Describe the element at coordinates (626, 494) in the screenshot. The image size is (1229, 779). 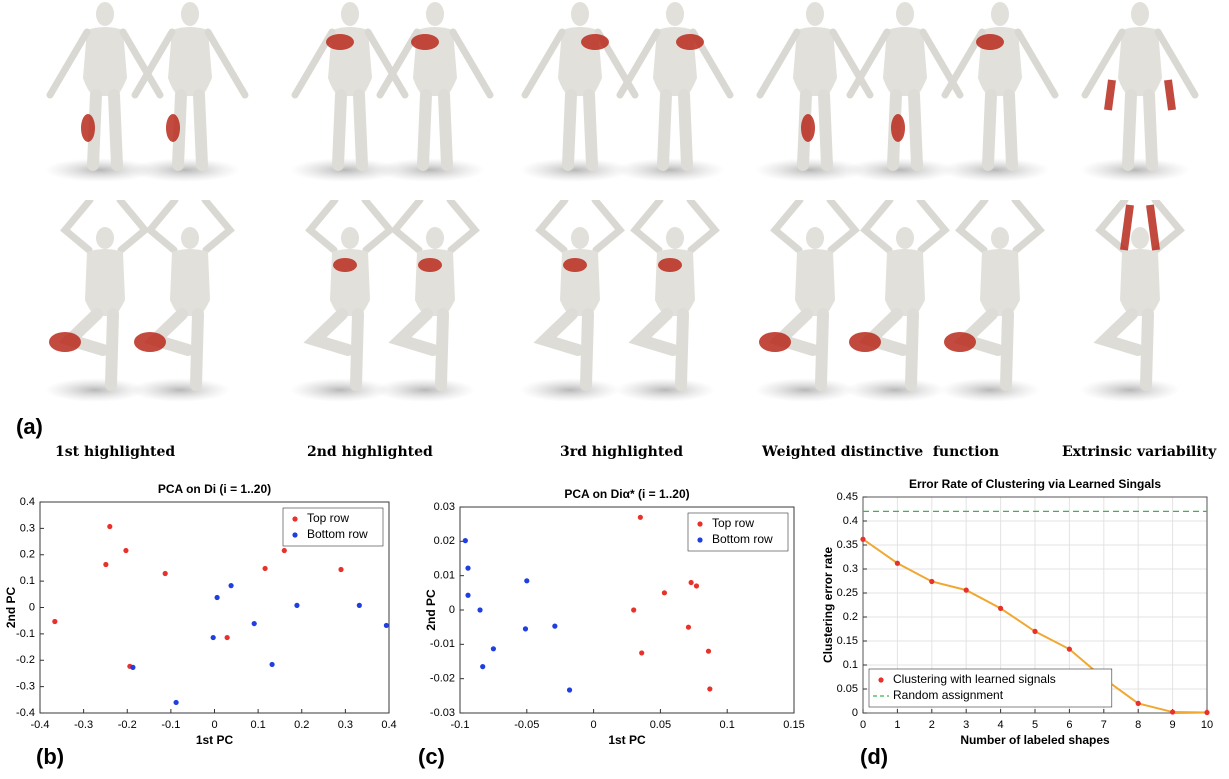
I see `chart-title: PCA on Diα* (i = 1..20)` at that location.